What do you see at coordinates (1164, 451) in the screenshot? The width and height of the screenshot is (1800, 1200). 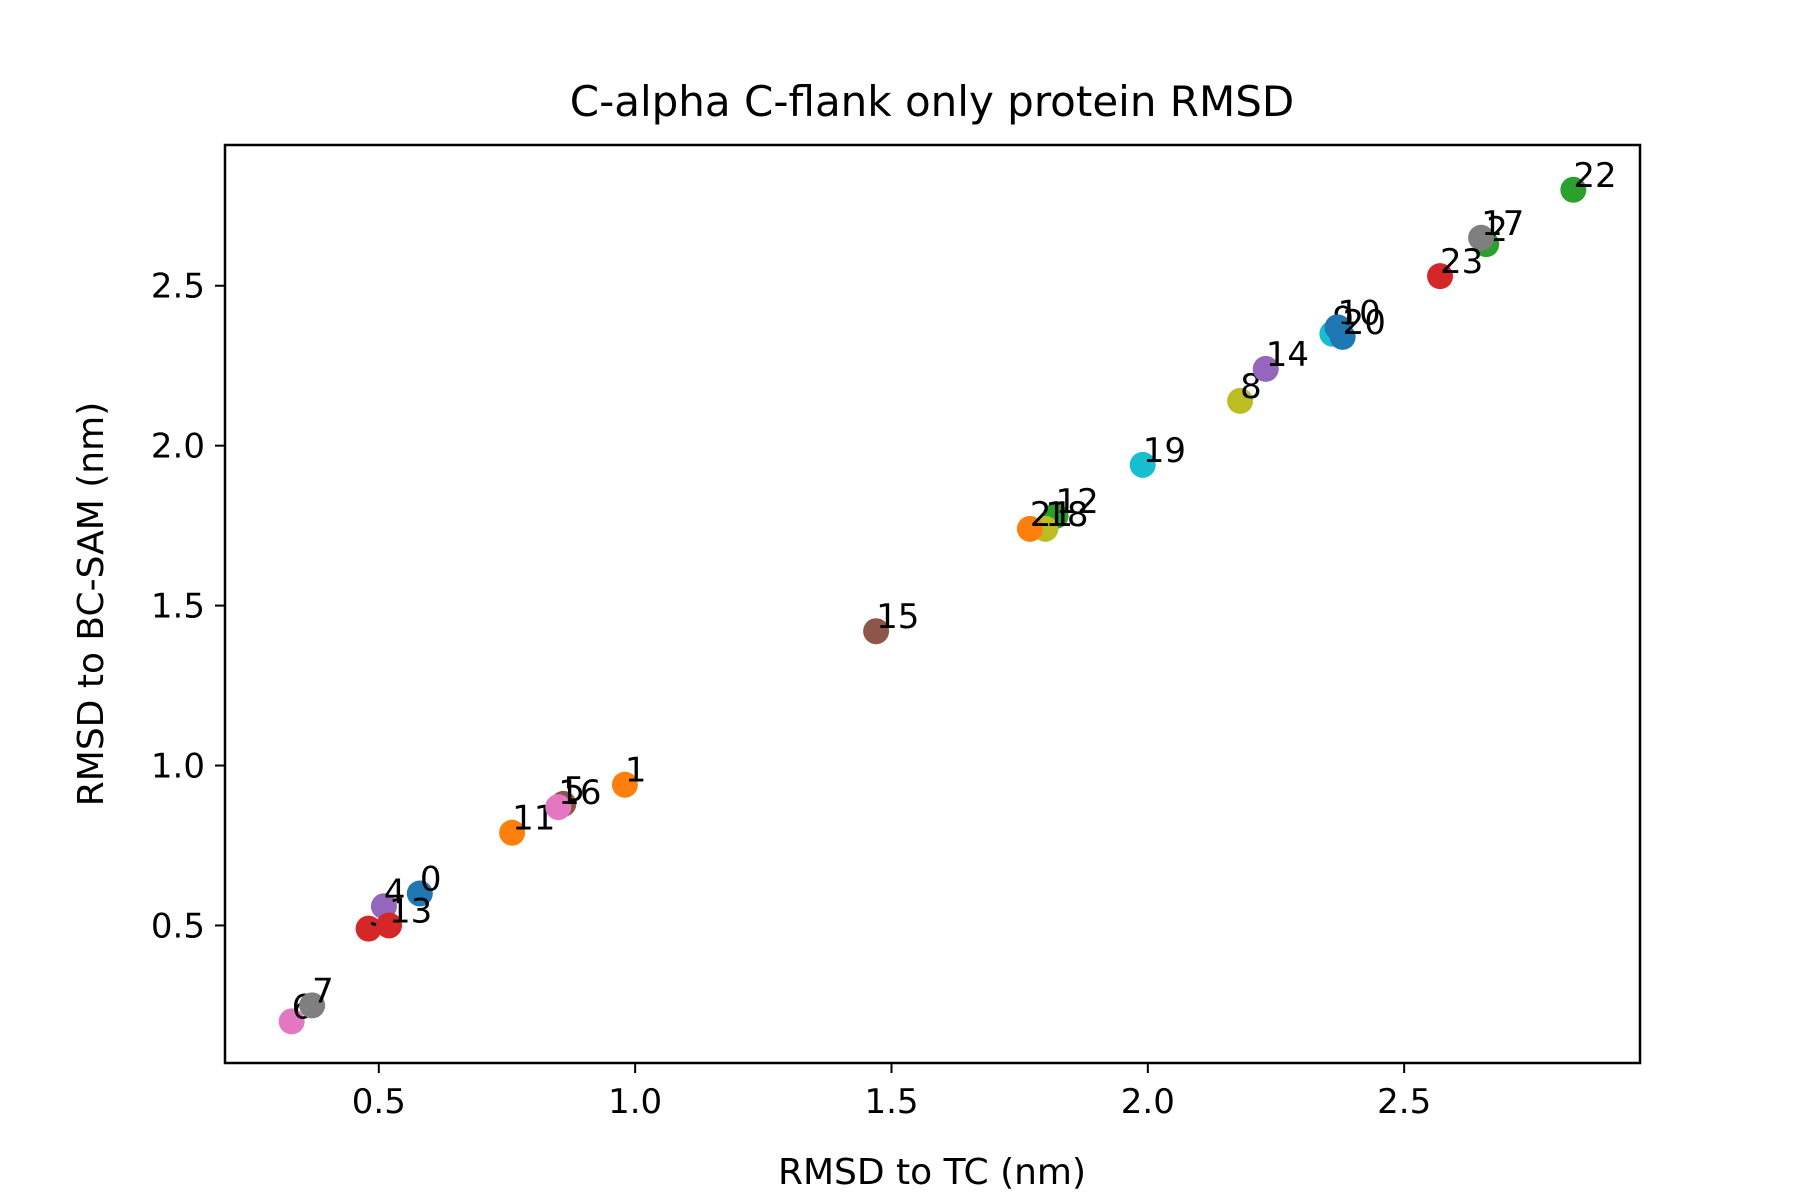 I see `point-label-19: 19` at bounding box center [1164, 451].